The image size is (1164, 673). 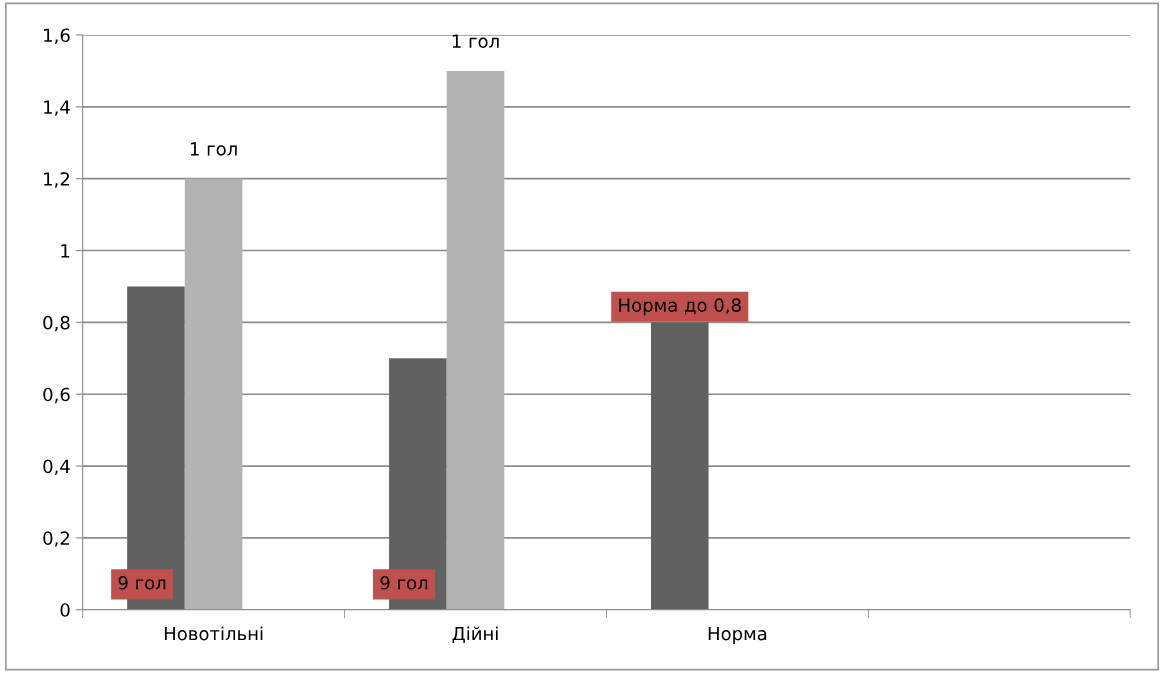 What do you see at coordinates (737, 635) in the screenshot?
I see `x-tick-label: Норма` at bounding box center [737, 635].